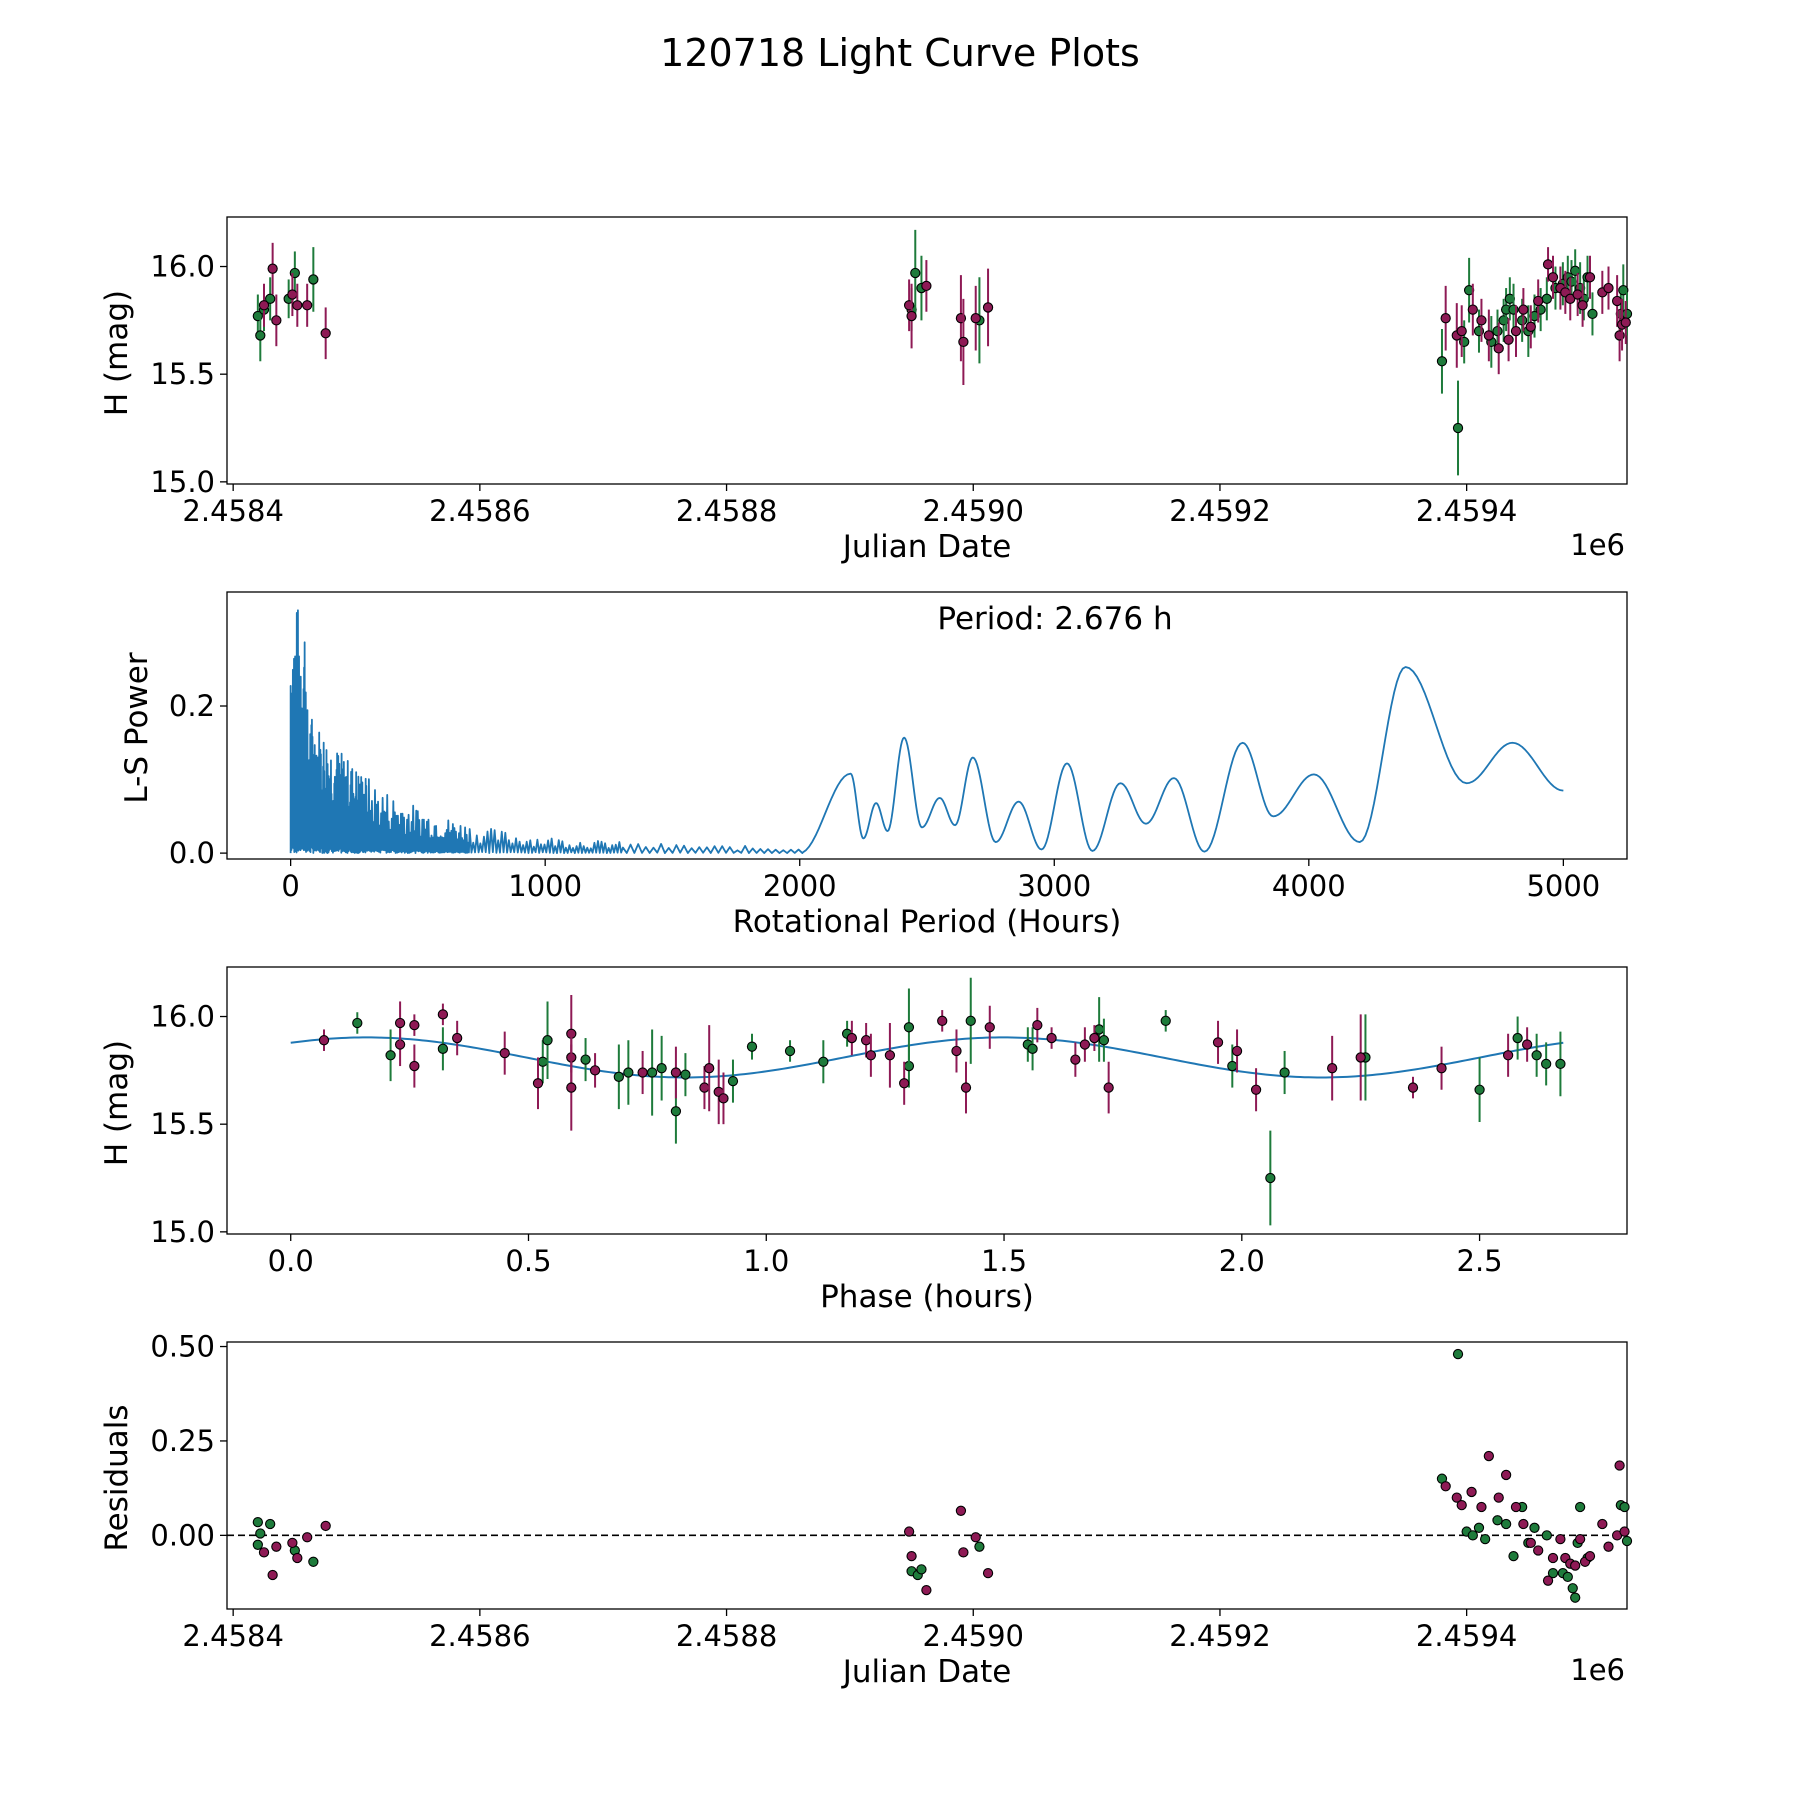 The image size is (1800, 1800). I want to click on phase-plot-frame, so click(927, 1100).